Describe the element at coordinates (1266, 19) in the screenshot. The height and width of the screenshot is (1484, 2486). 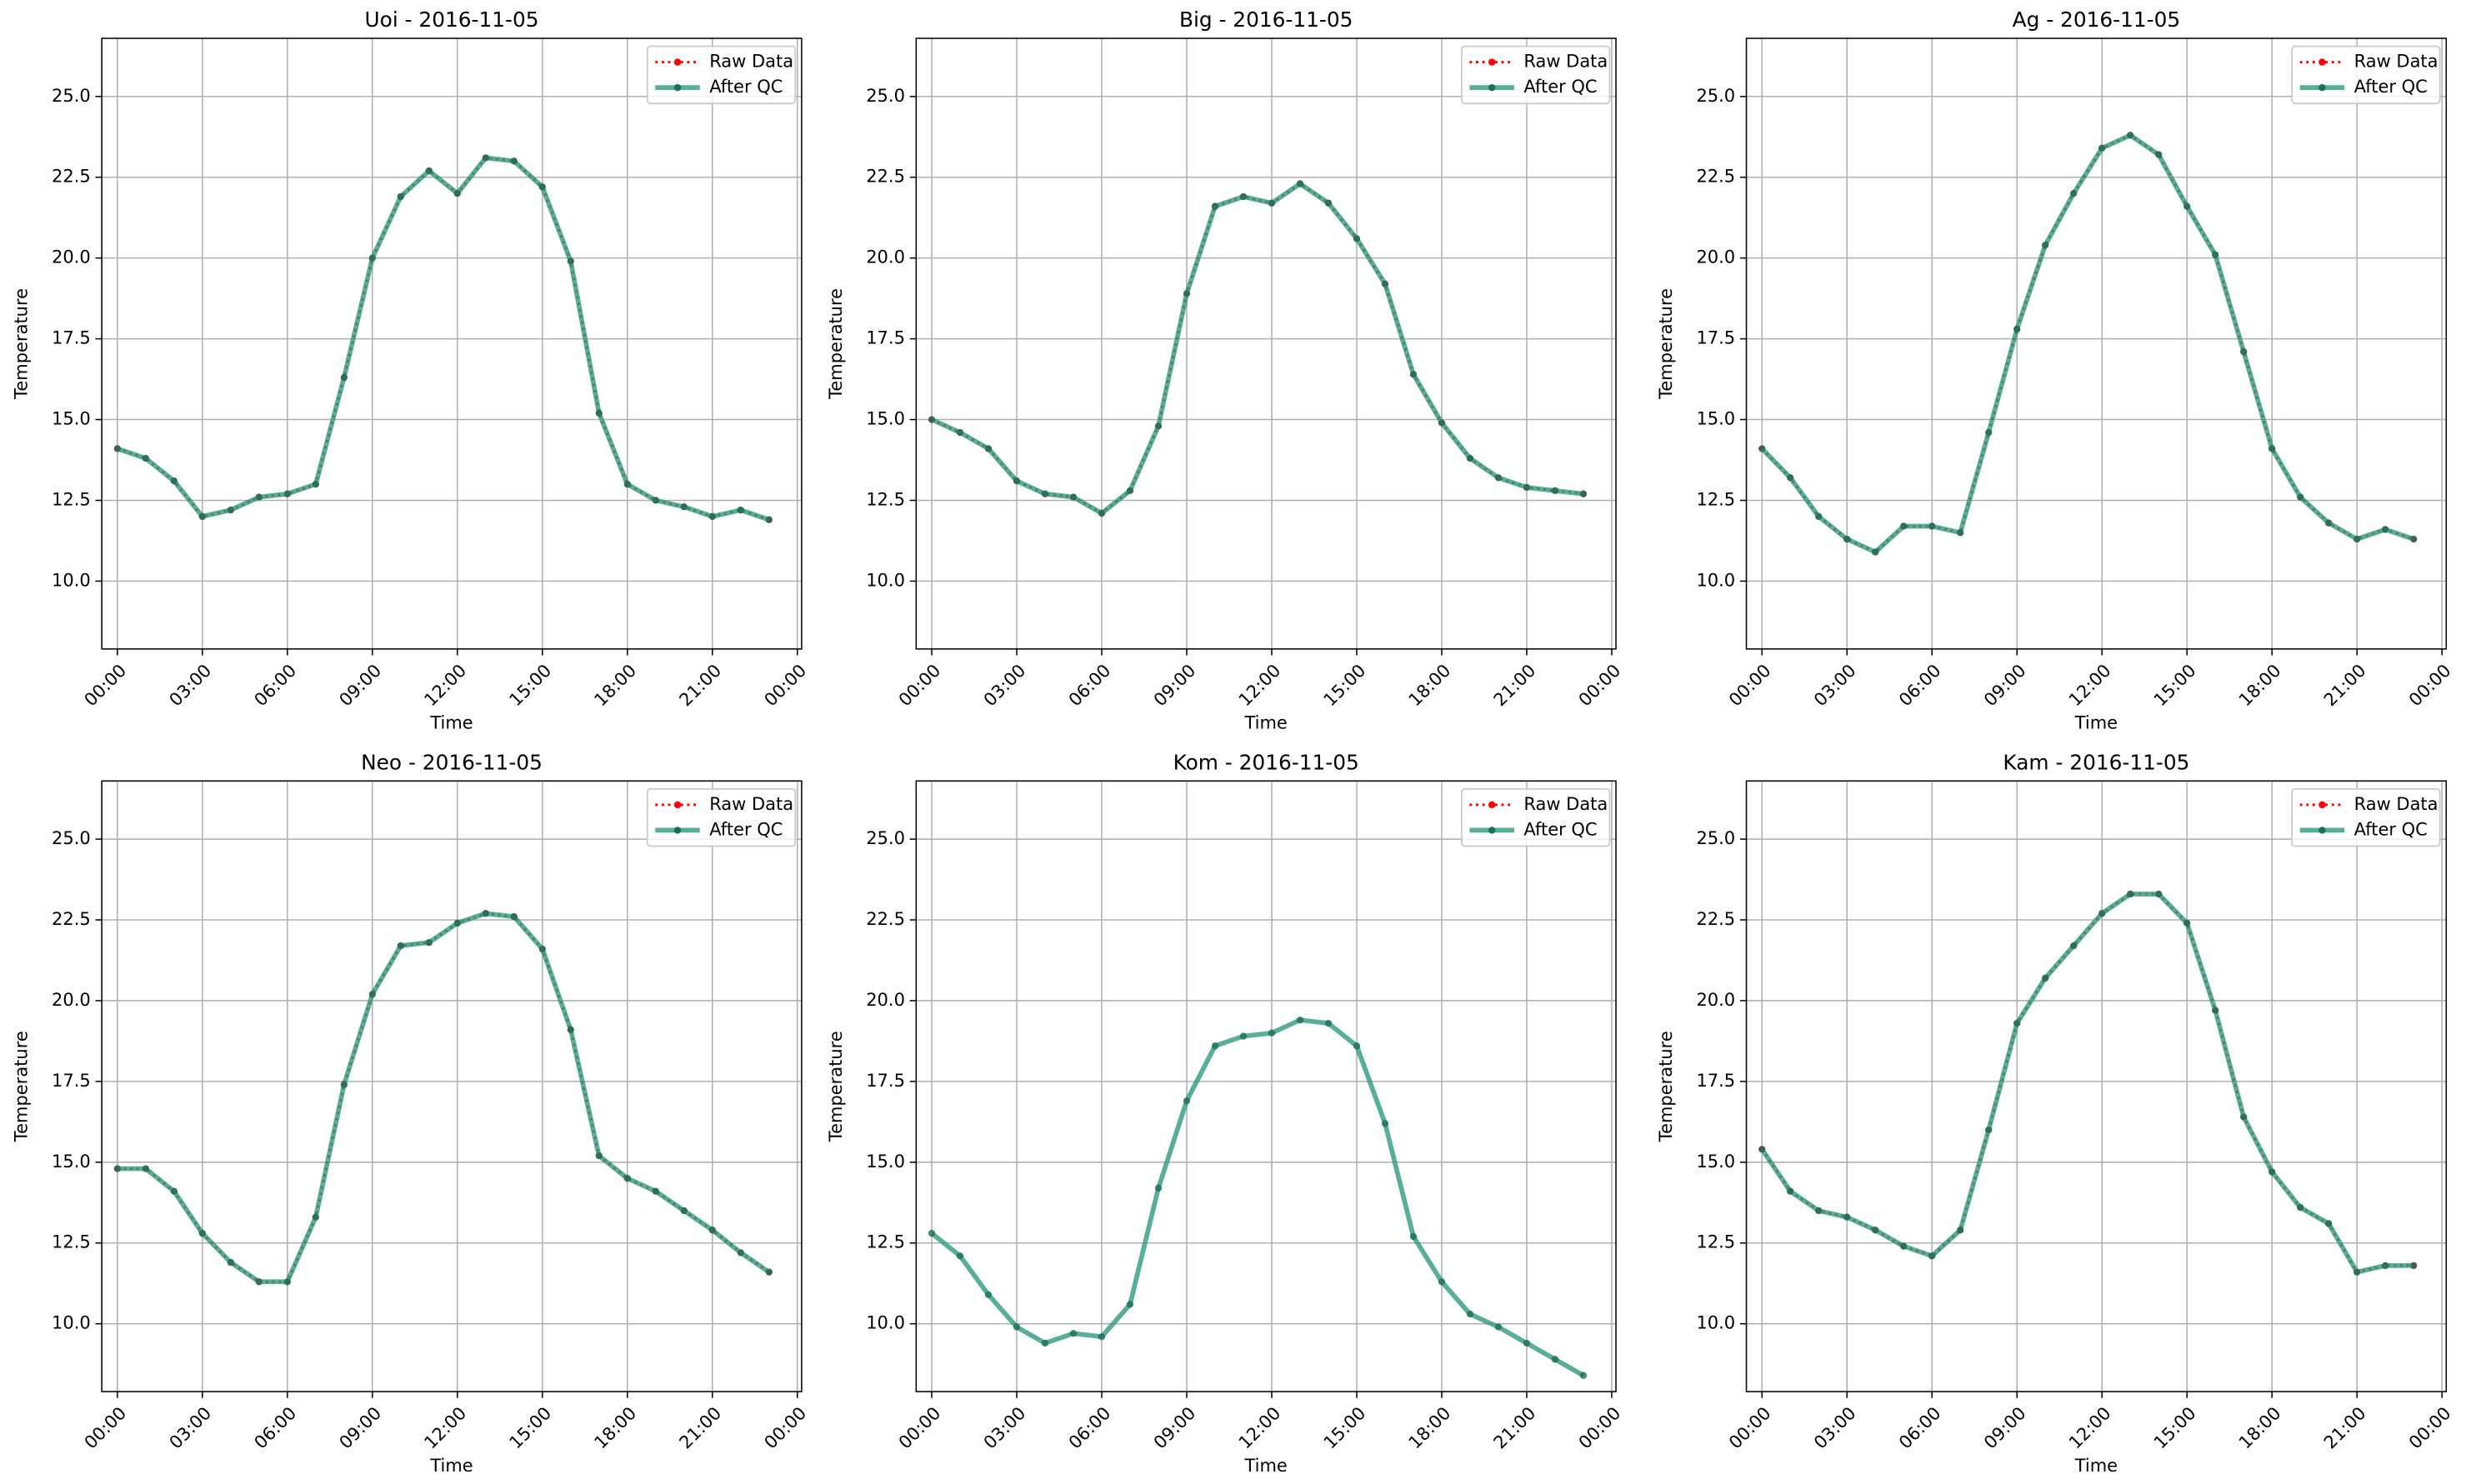
I see `chart-title: Big - 2016-11-05` at that location.